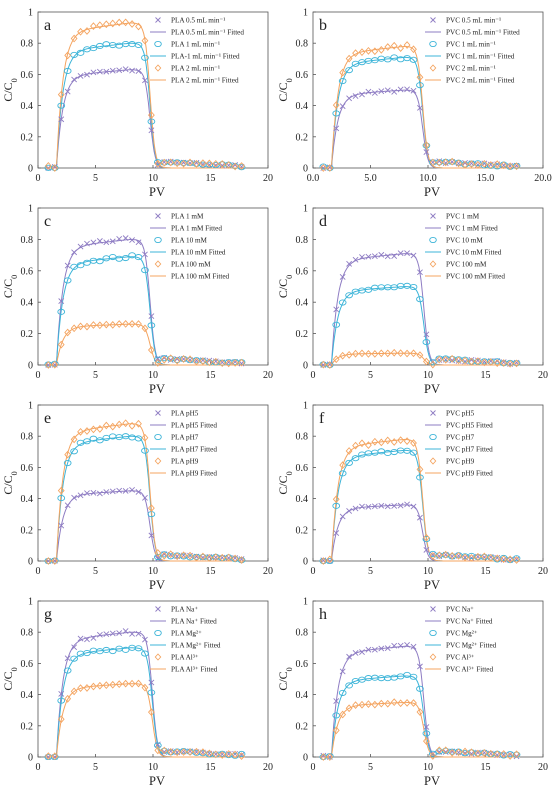  I want to click on legend-entry: PLA 10 mM, so click(189, 241).